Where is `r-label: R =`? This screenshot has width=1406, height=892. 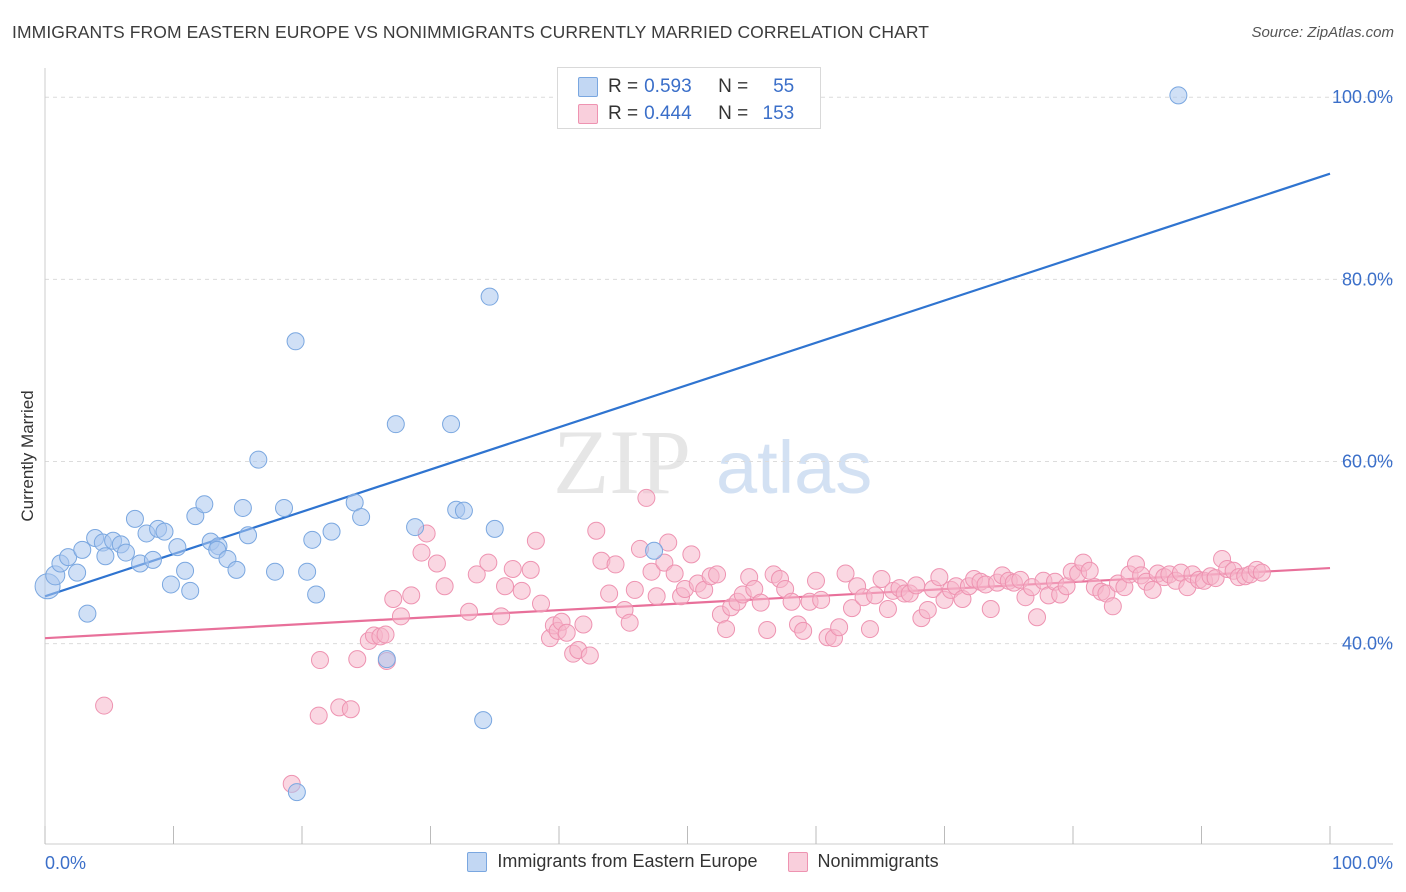 r-label: R = is located at coordinates (623, 86).